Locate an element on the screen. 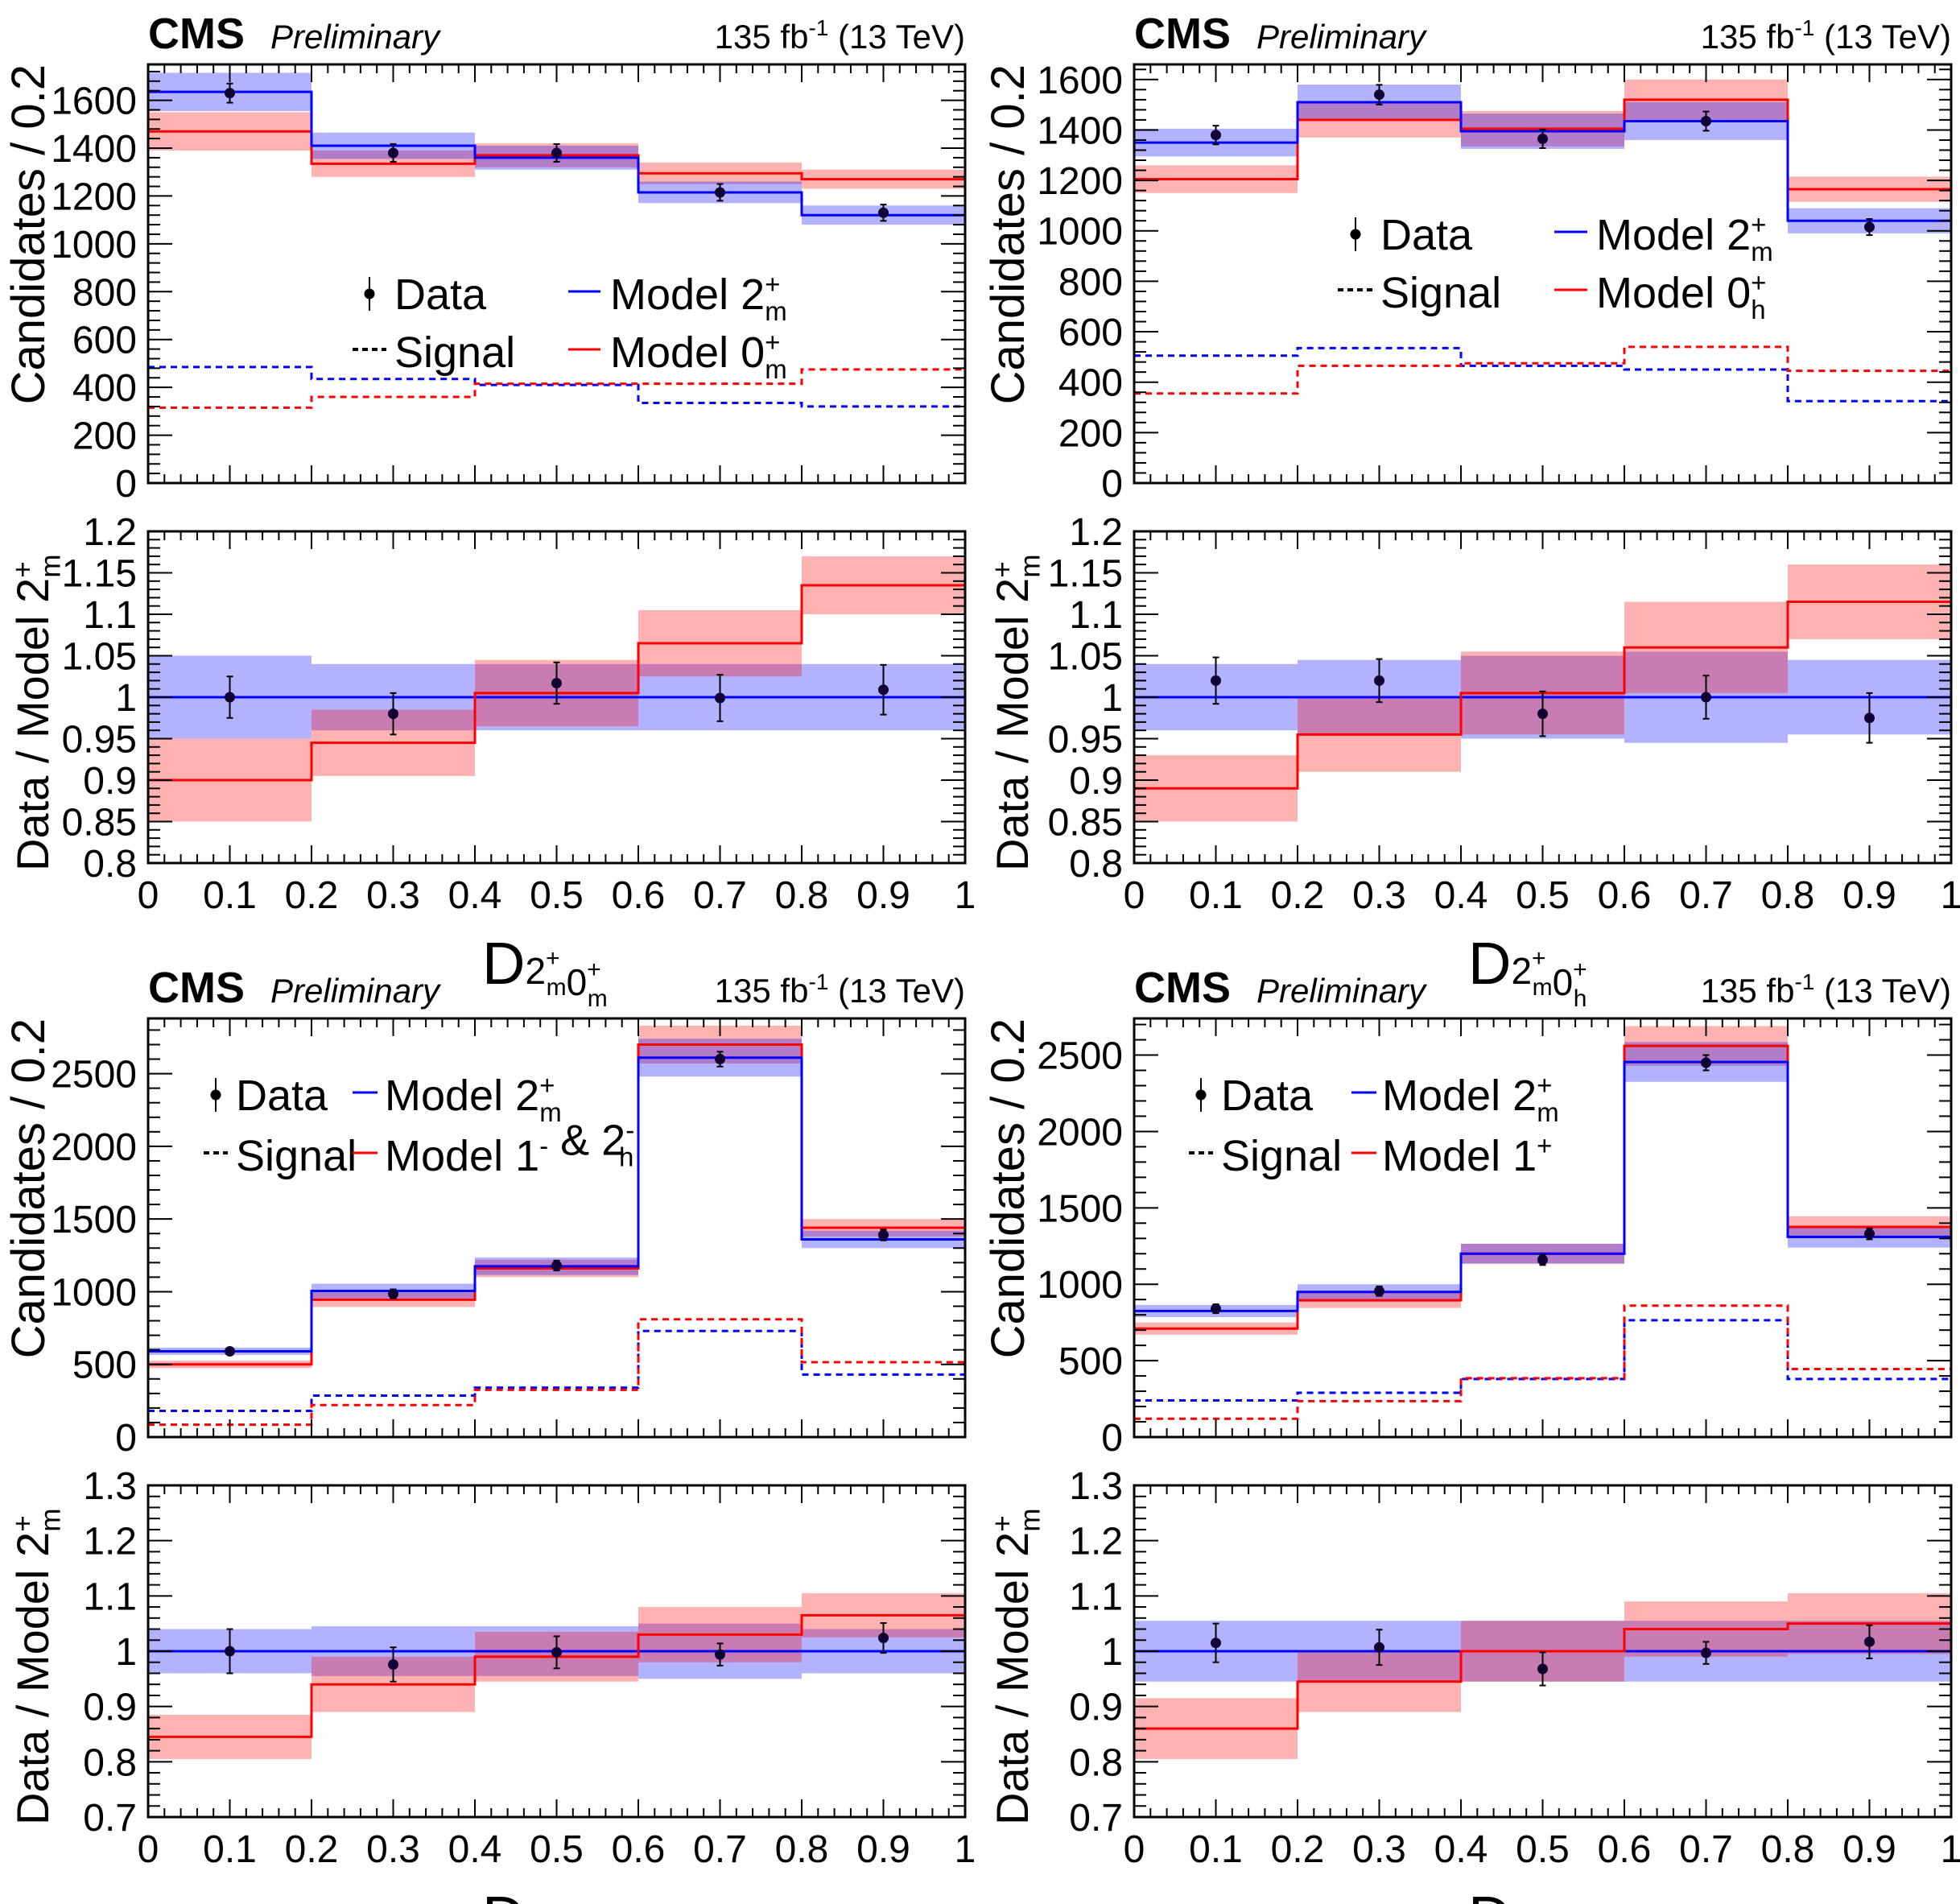  y-tick-label: 400 is located at coordinates (1090, 383).